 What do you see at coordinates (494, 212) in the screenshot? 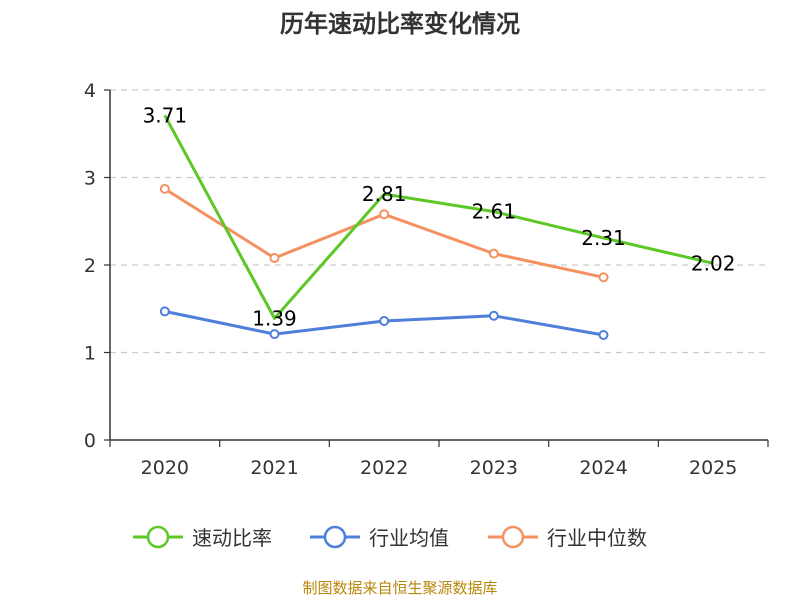
I see `data-label: 2.61` at bounding box center [494, 212].